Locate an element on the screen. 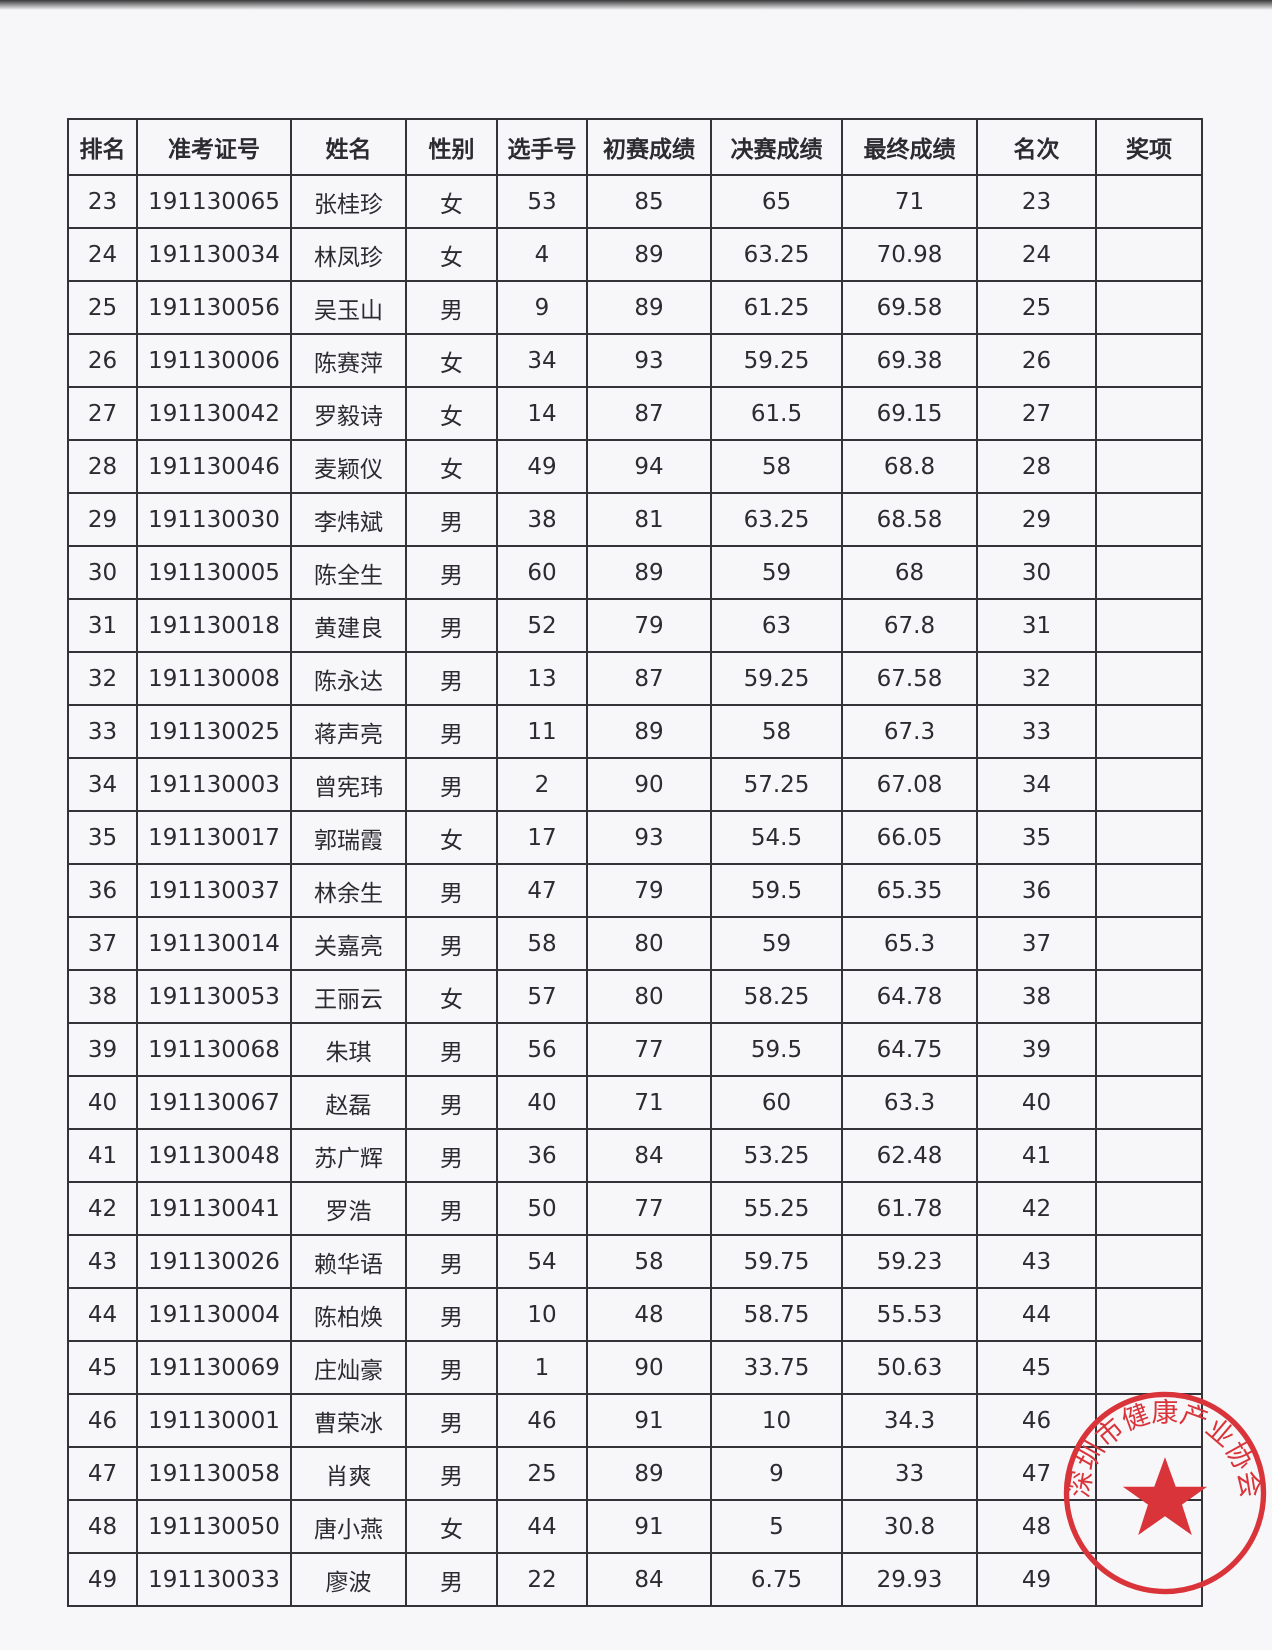 The width and height of the screenshot is (1272, 1650). table-cell: 81 is located at coordinates (649, 519).